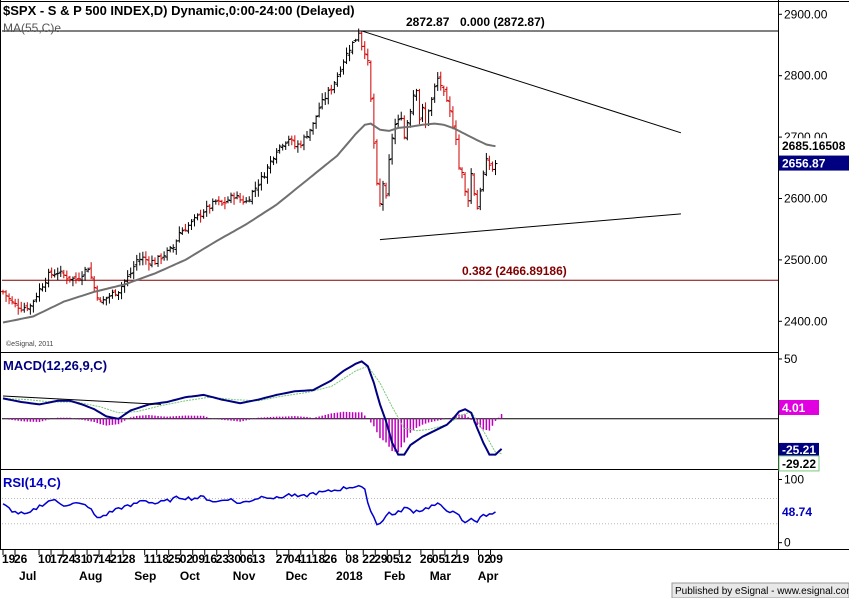 The height and width of the screenshot is (603, 849). Describe the element at coordinates (190, 576) in the screenshot. I see `x-axis-month-label: Oct` at that location.